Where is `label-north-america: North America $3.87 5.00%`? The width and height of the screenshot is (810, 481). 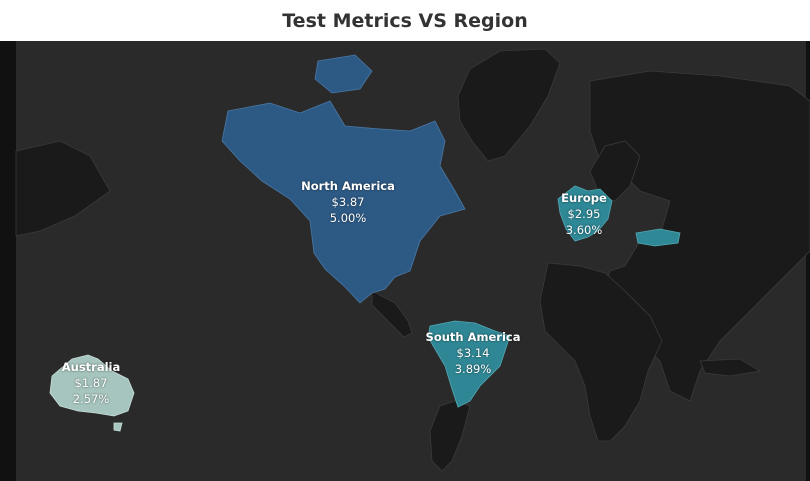 label-north-america: North America $3.87 5.00% is located at coordinates (348, 202).